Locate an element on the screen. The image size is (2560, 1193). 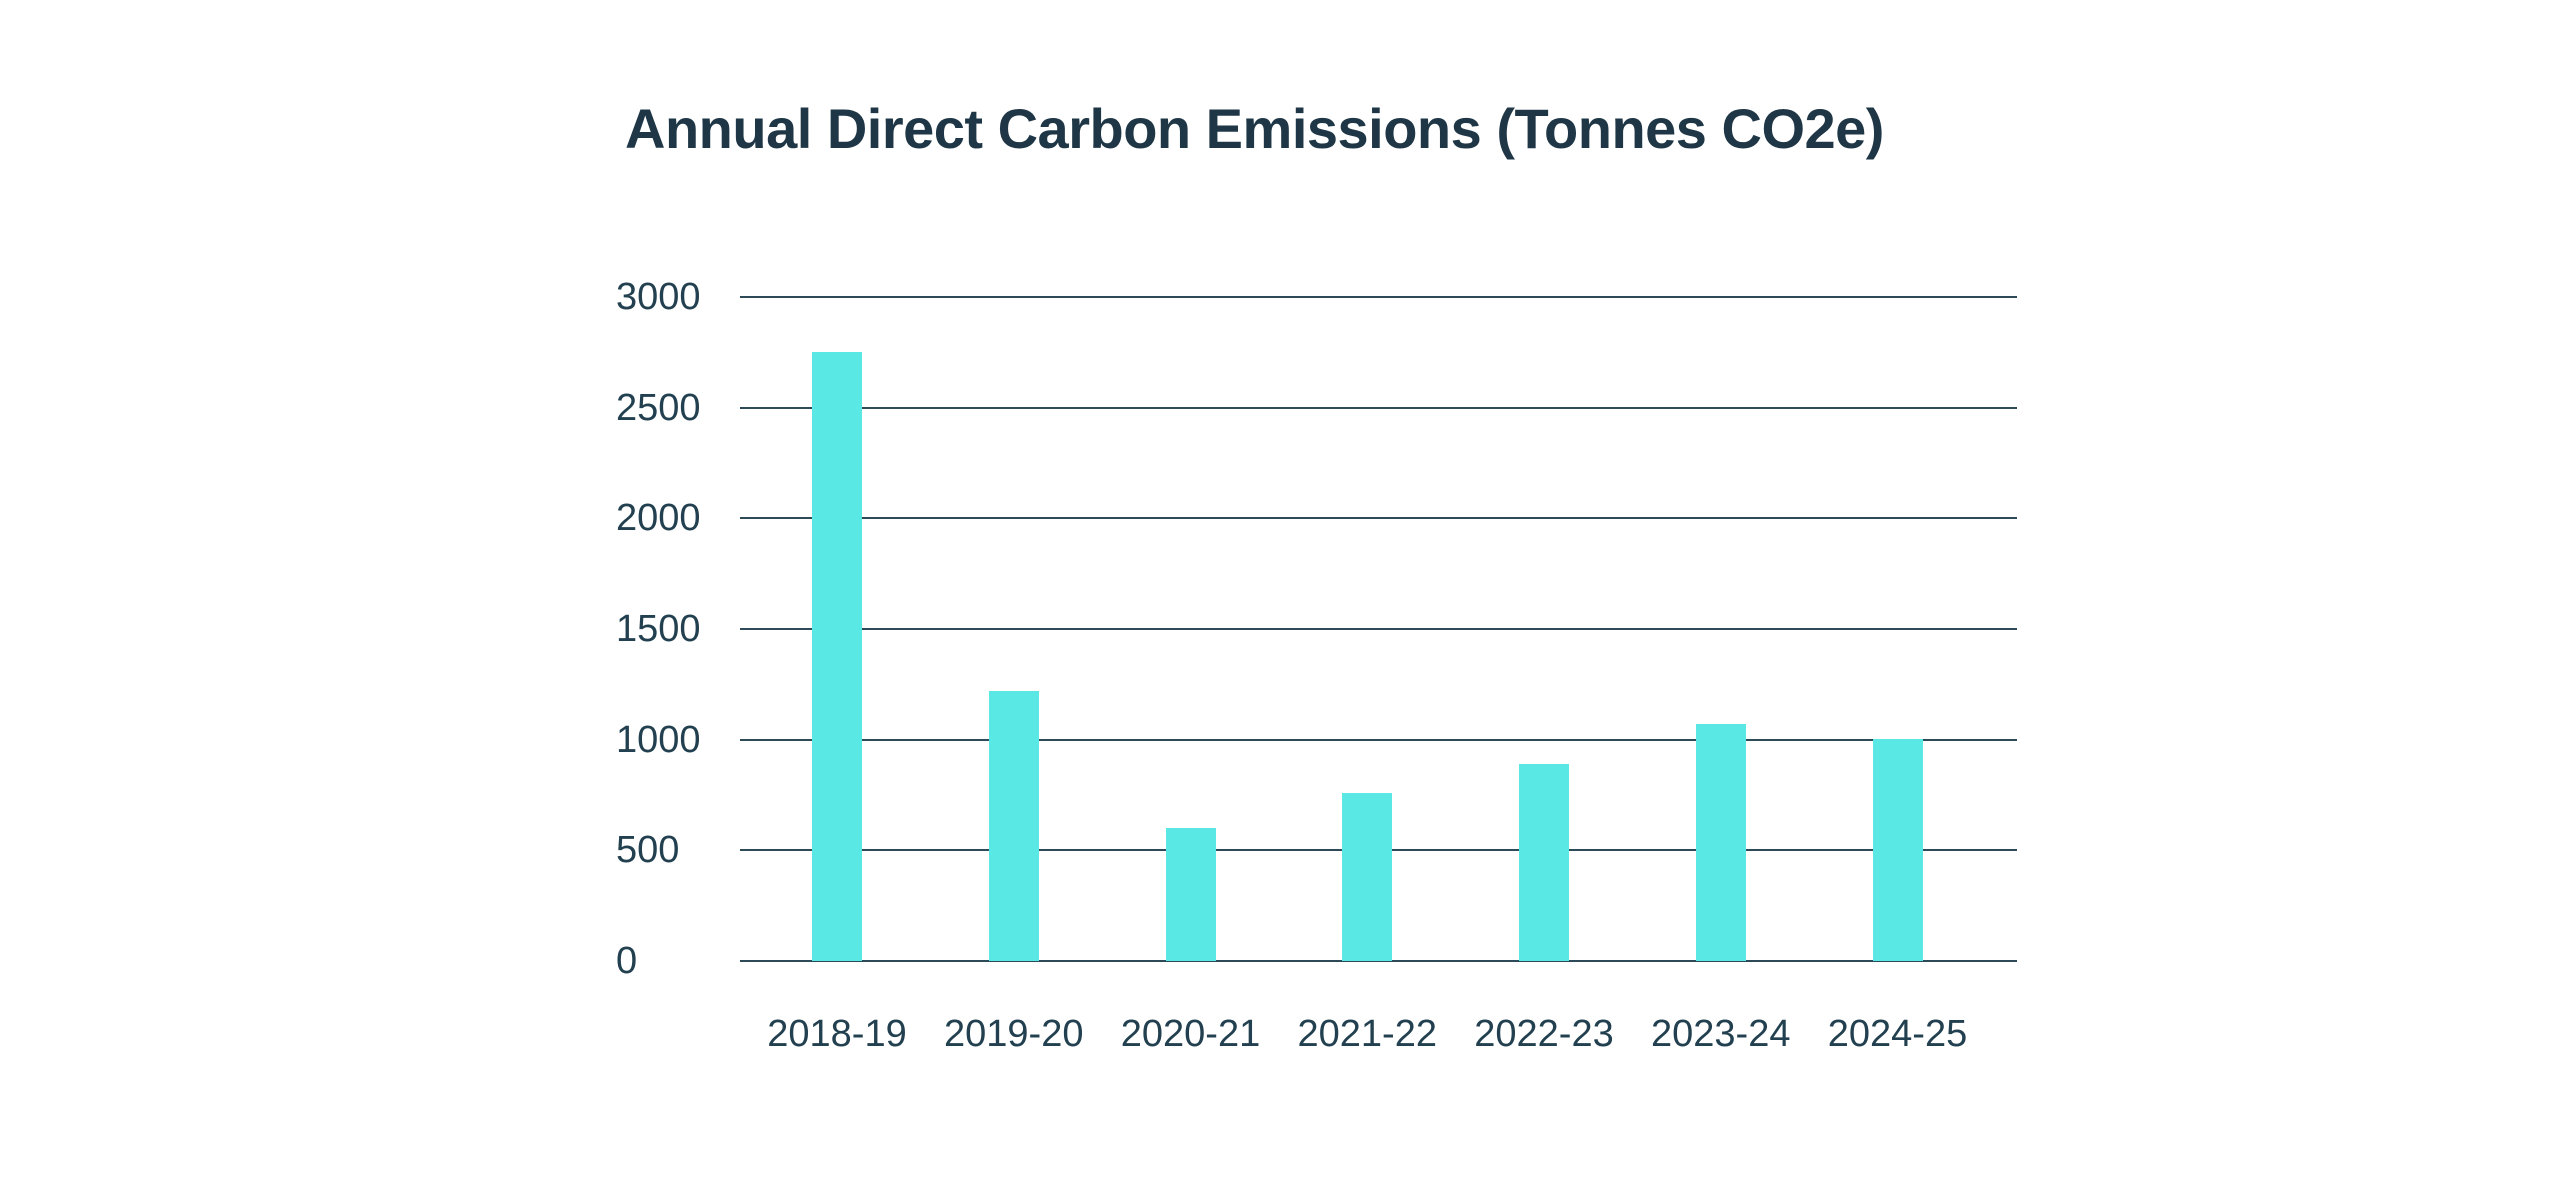
y-tick-label: 2000 is located at coordinates (658, 518).